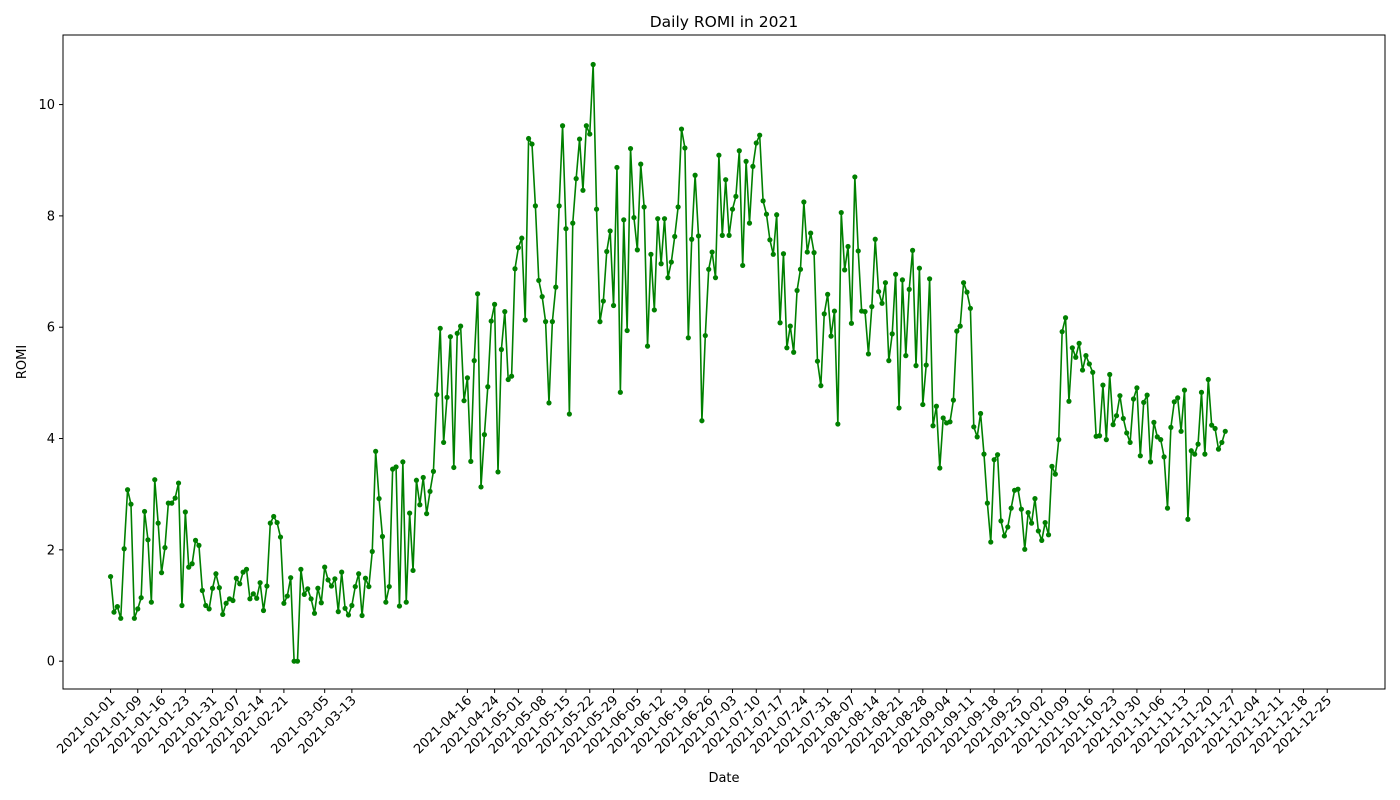 The width and height of the screenshot is (1400, 800). Describe the element at coordinates (22, 362) in the screenshot. I see `y-axis-label: ROMI` at that location.